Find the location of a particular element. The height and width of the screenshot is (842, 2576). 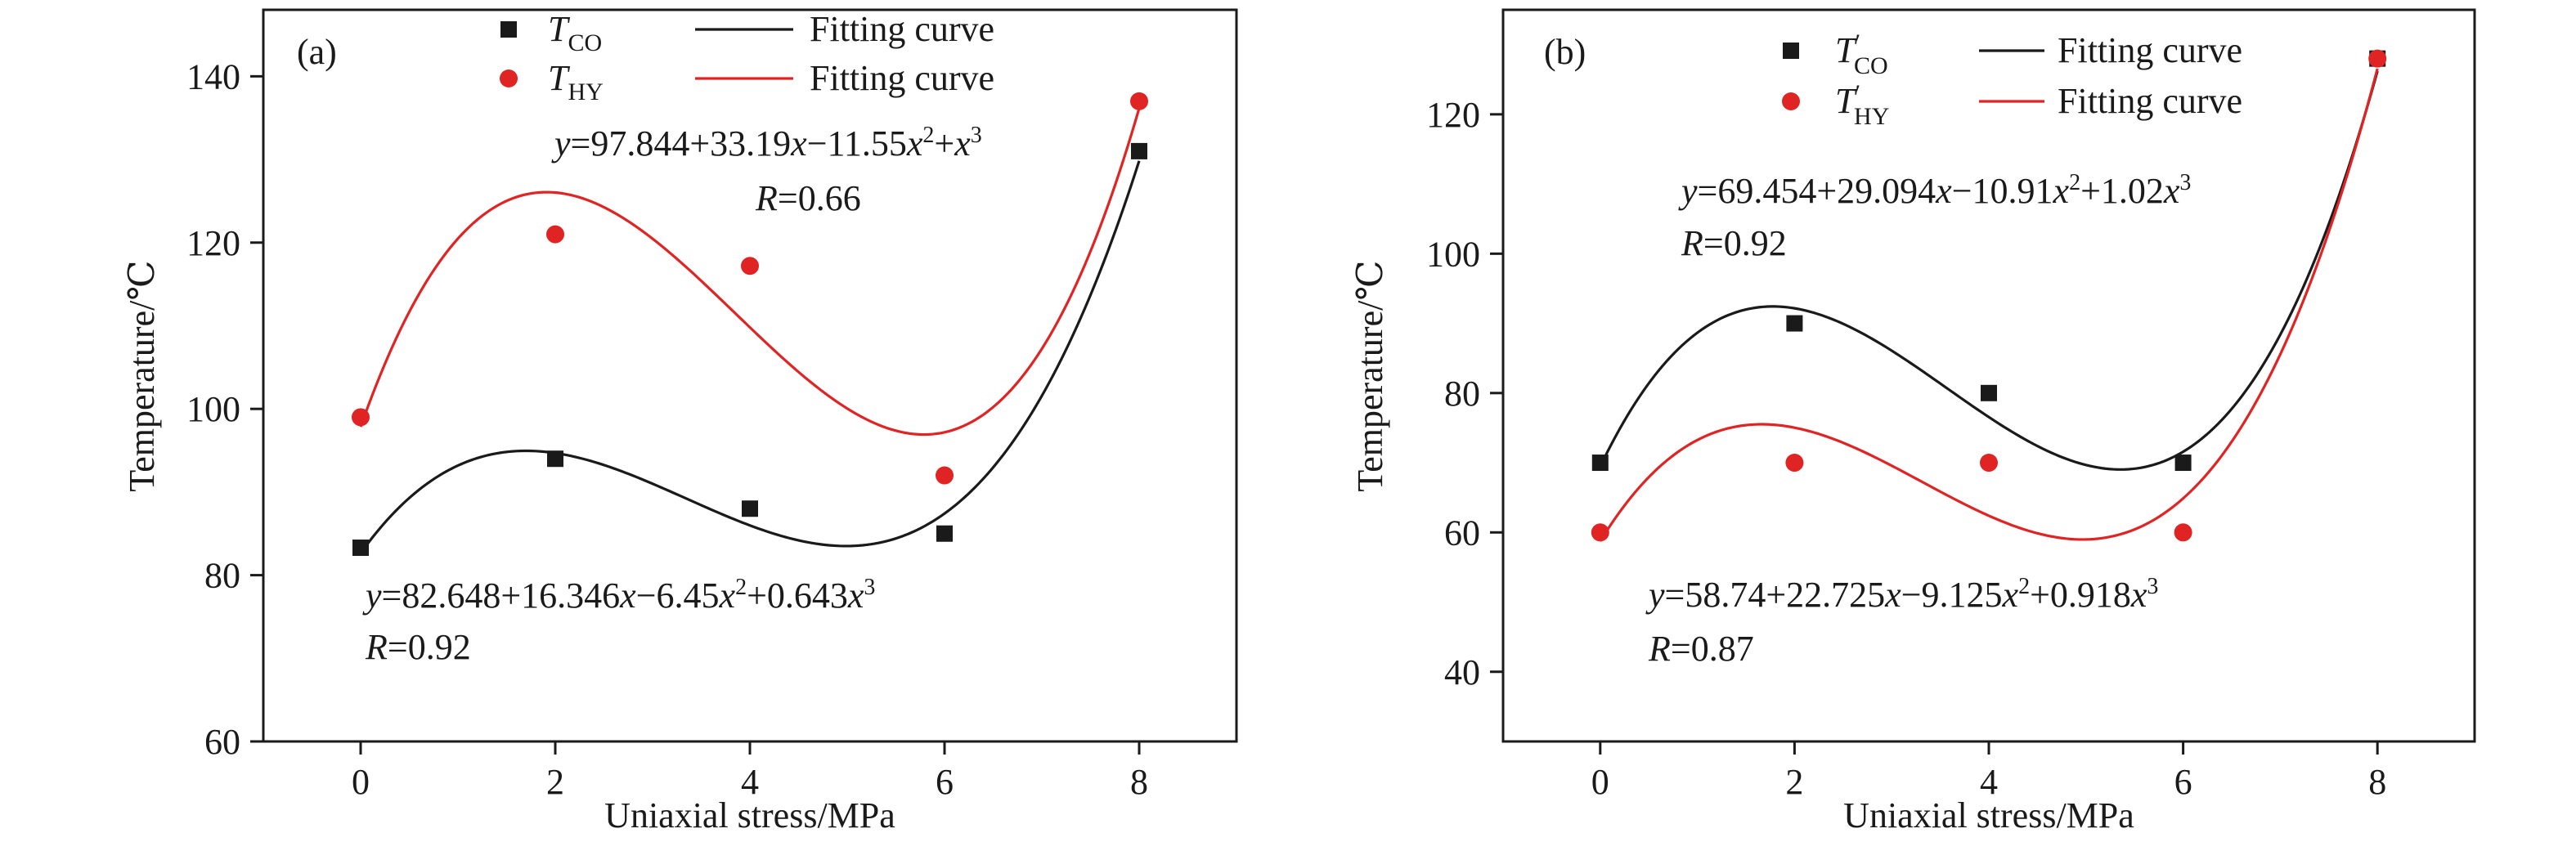

legend-series-name: THY is located at coordinates (576, 81).